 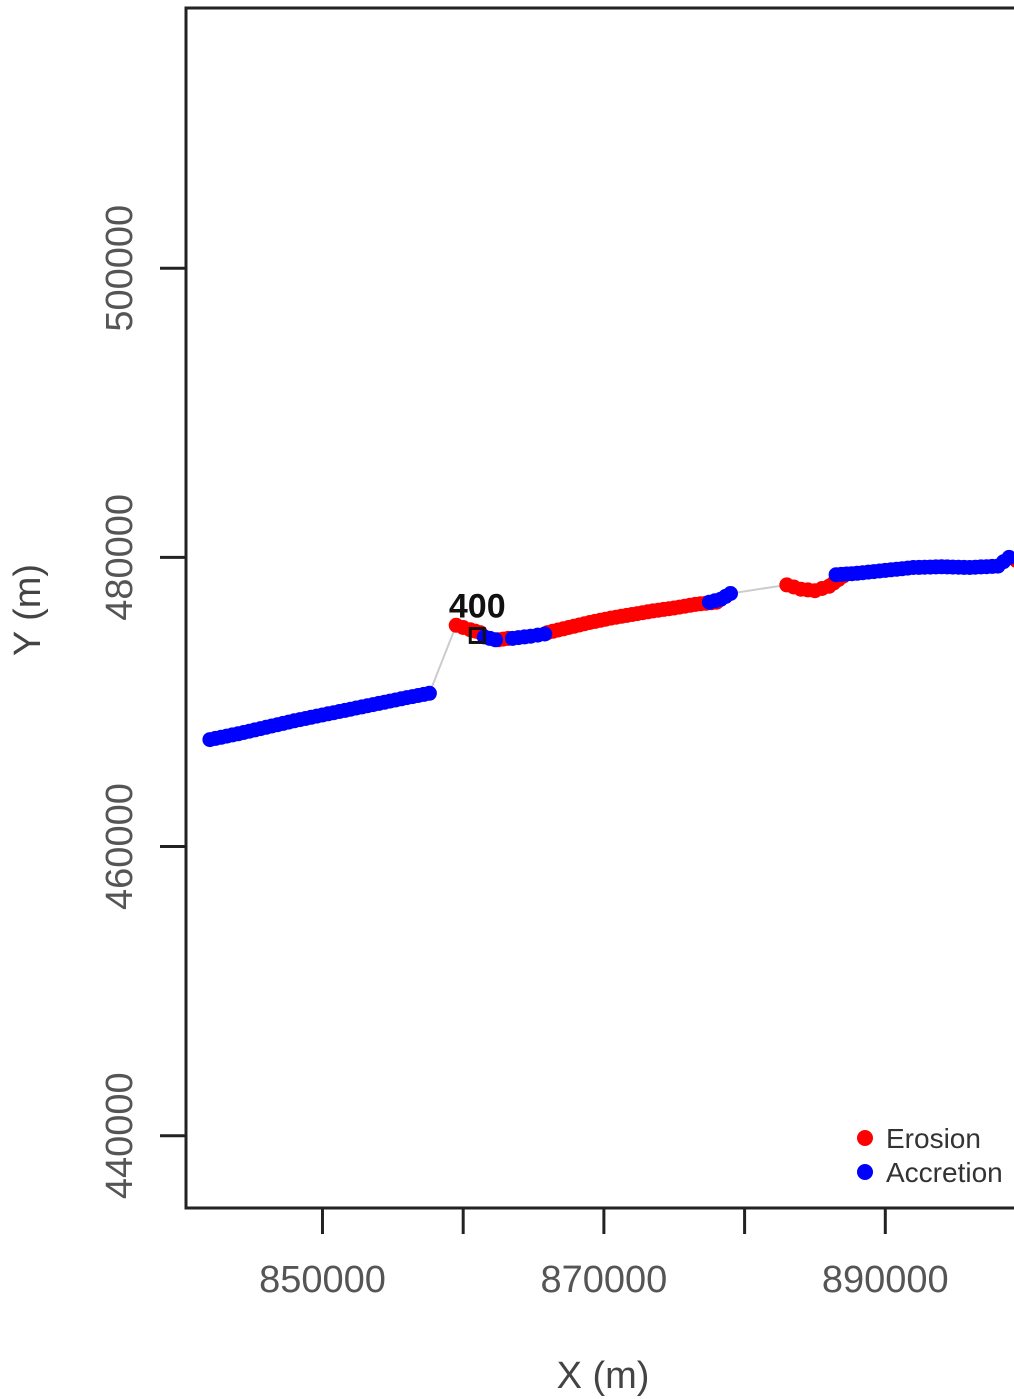 What do you see at coordinates (477, 635) in the screenshot?
I see `annotation-marker` at bounding box center [477, 635].